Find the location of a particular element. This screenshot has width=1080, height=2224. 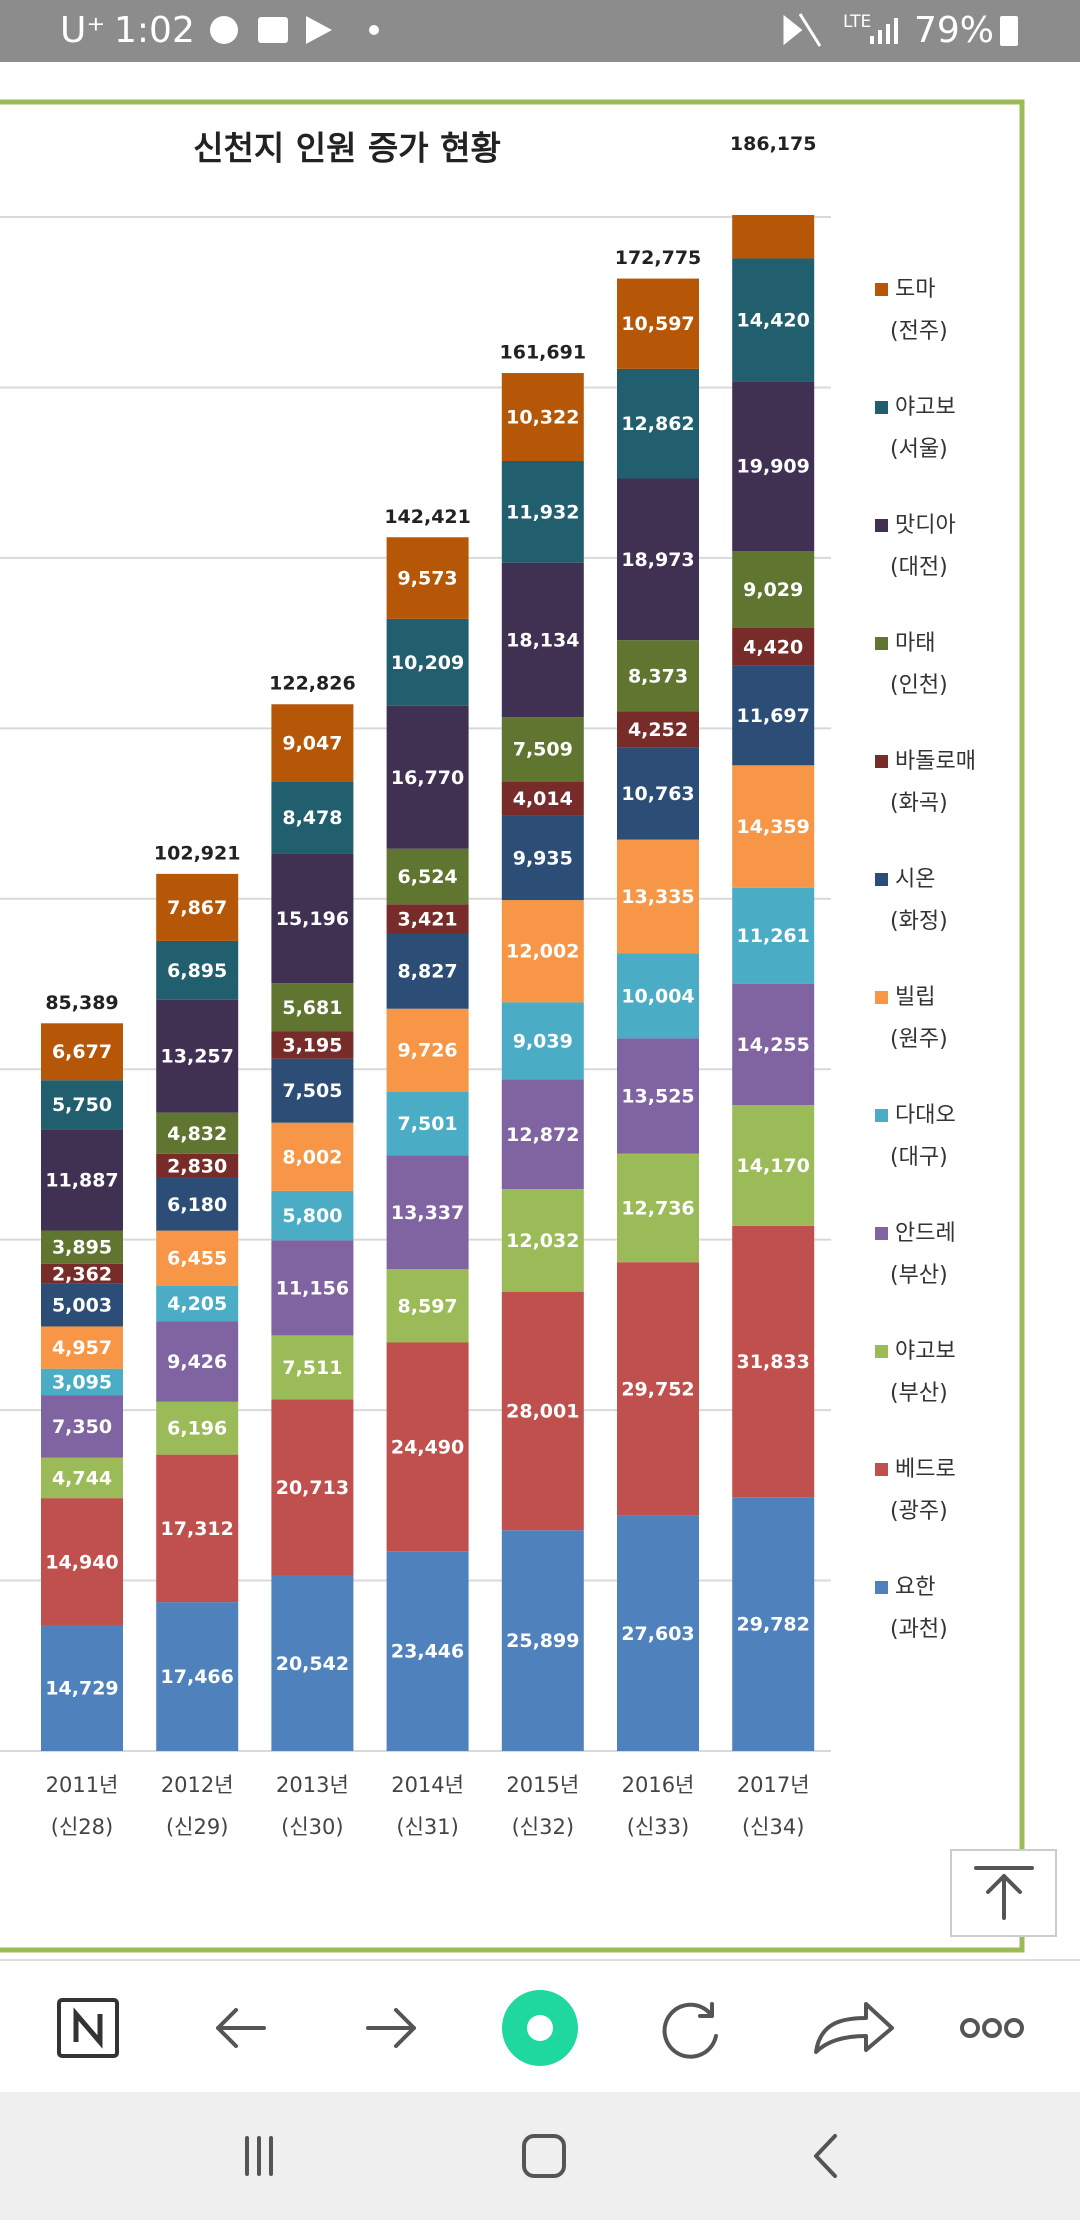

data-label: 7,867 is located at coordinates (197, 908).